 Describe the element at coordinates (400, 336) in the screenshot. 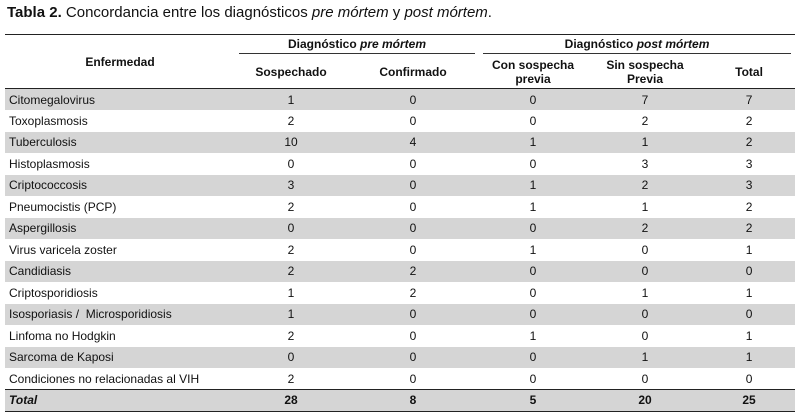

I see `table-row: Linfoma no Hodgkin 2 0 1 0 1` at that location.